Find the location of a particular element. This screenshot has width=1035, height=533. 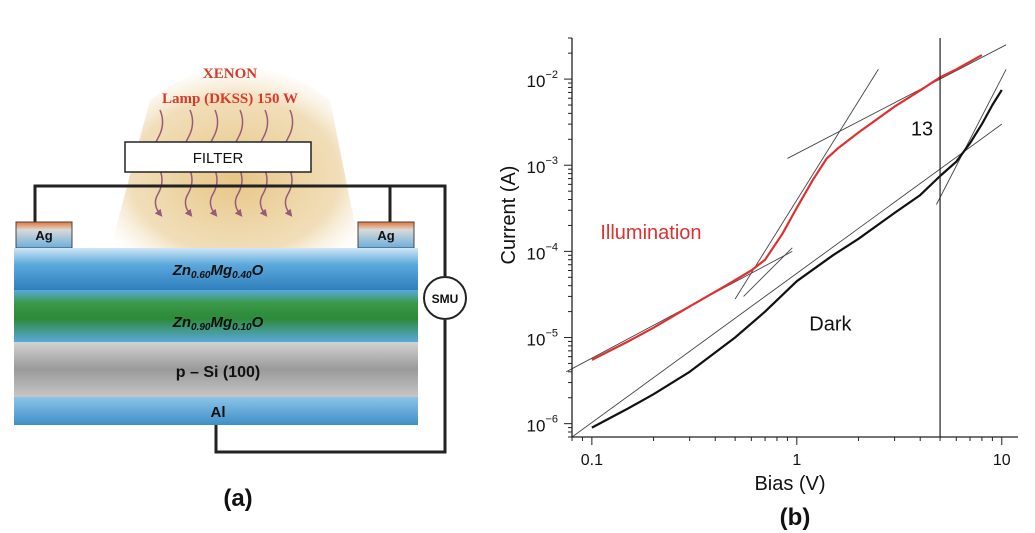

y-tick-label: 10⁻⁶ is located at coordinates (542, 425).